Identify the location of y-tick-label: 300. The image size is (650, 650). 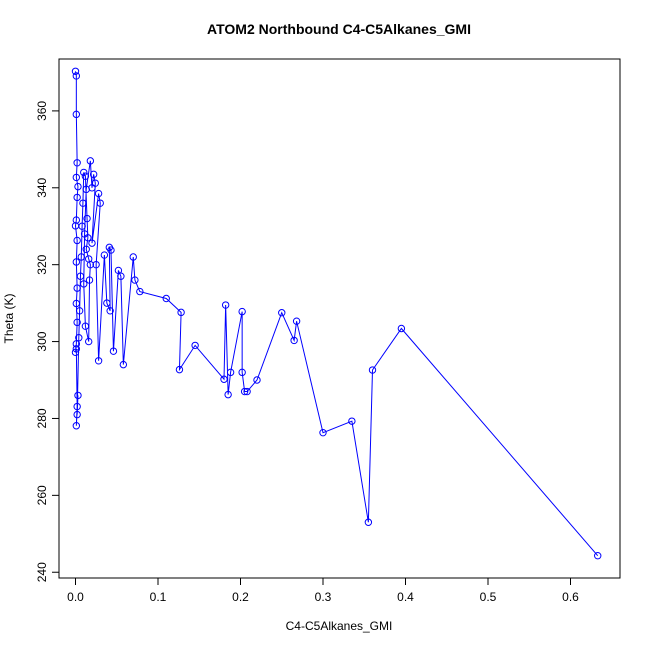
(42, 341).